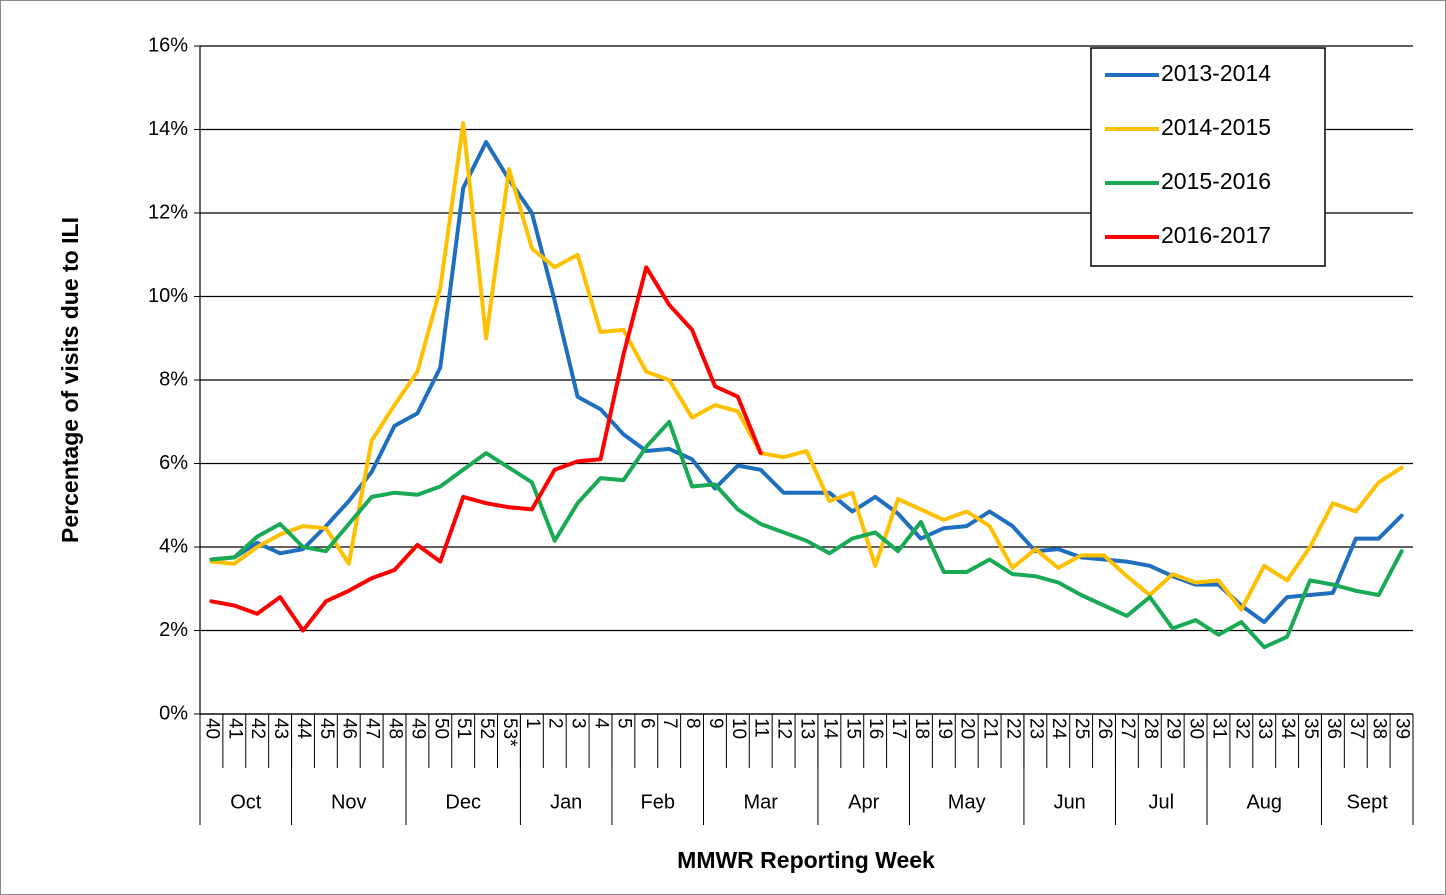 This screenshot has width=1446, height=895. Describe the element at coordinates (646, 723) in the screenshot. I see `x-tick-label: 6` at that location.